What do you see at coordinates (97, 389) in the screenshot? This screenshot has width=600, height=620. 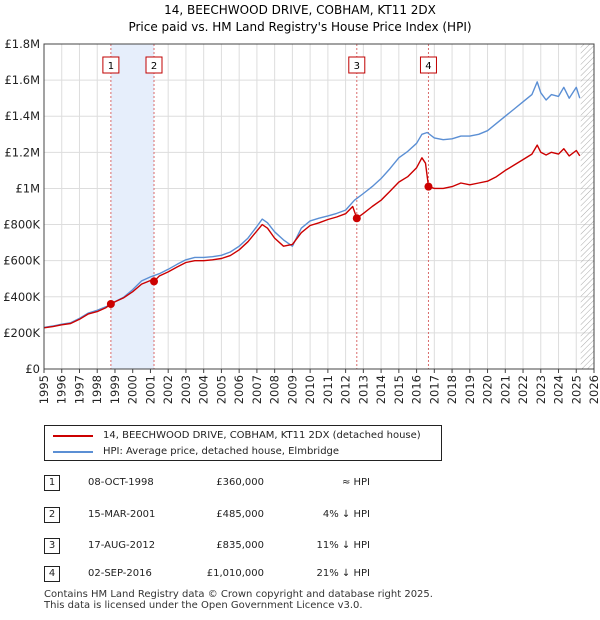 I see `x-tick-label: 1998` at bounding box center [97, 389].